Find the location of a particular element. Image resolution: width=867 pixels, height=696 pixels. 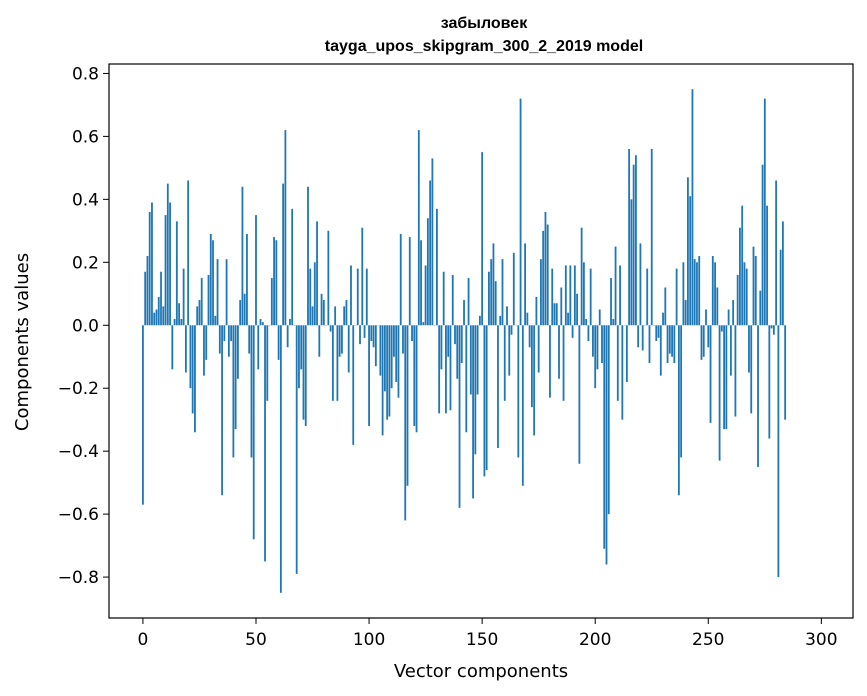

y-tick-label: −0.8 is located at coordinates (78, 578).